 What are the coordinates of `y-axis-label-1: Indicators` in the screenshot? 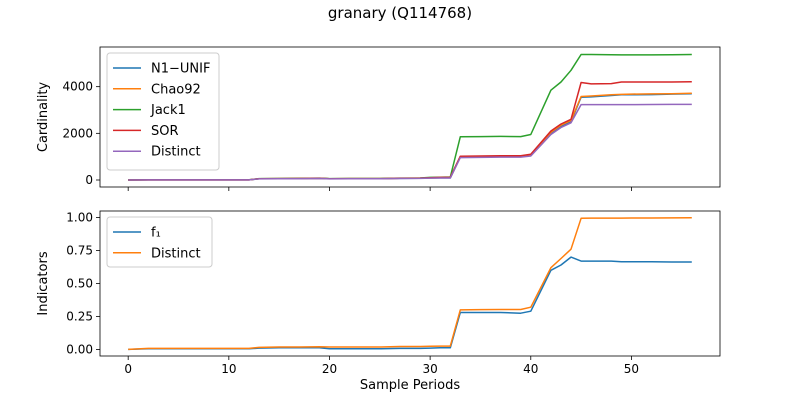 It's located at (43, 283).